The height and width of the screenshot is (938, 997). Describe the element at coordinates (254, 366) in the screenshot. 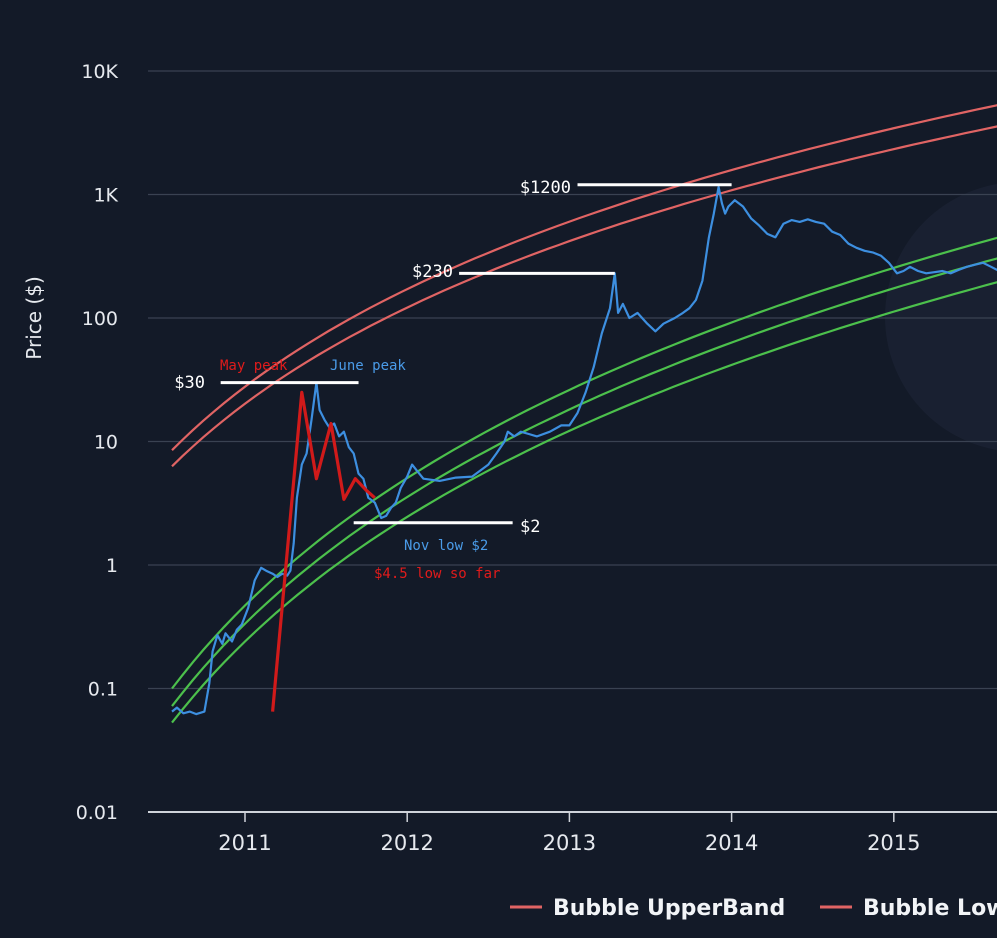

I see `annotation-label: May peak` at that location.